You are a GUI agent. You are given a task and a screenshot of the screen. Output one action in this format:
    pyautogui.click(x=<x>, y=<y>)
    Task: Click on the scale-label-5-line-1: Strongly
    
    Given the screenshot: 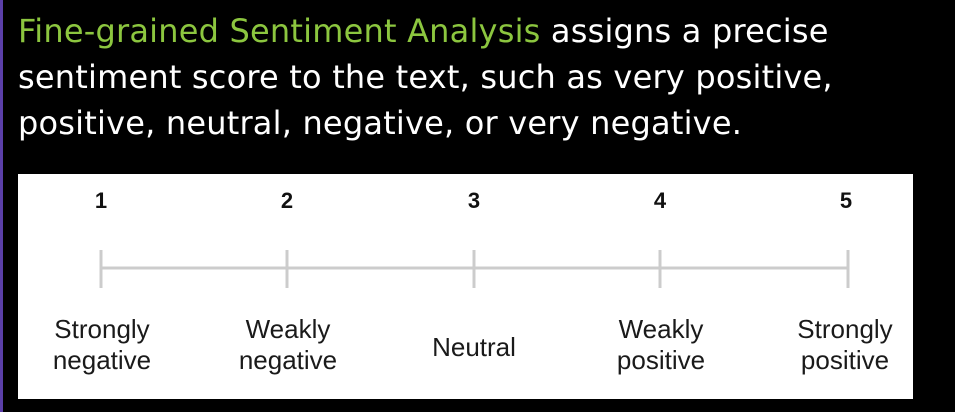 What is the action you would take?
    pyautogui.click(x=845, y=329)
    